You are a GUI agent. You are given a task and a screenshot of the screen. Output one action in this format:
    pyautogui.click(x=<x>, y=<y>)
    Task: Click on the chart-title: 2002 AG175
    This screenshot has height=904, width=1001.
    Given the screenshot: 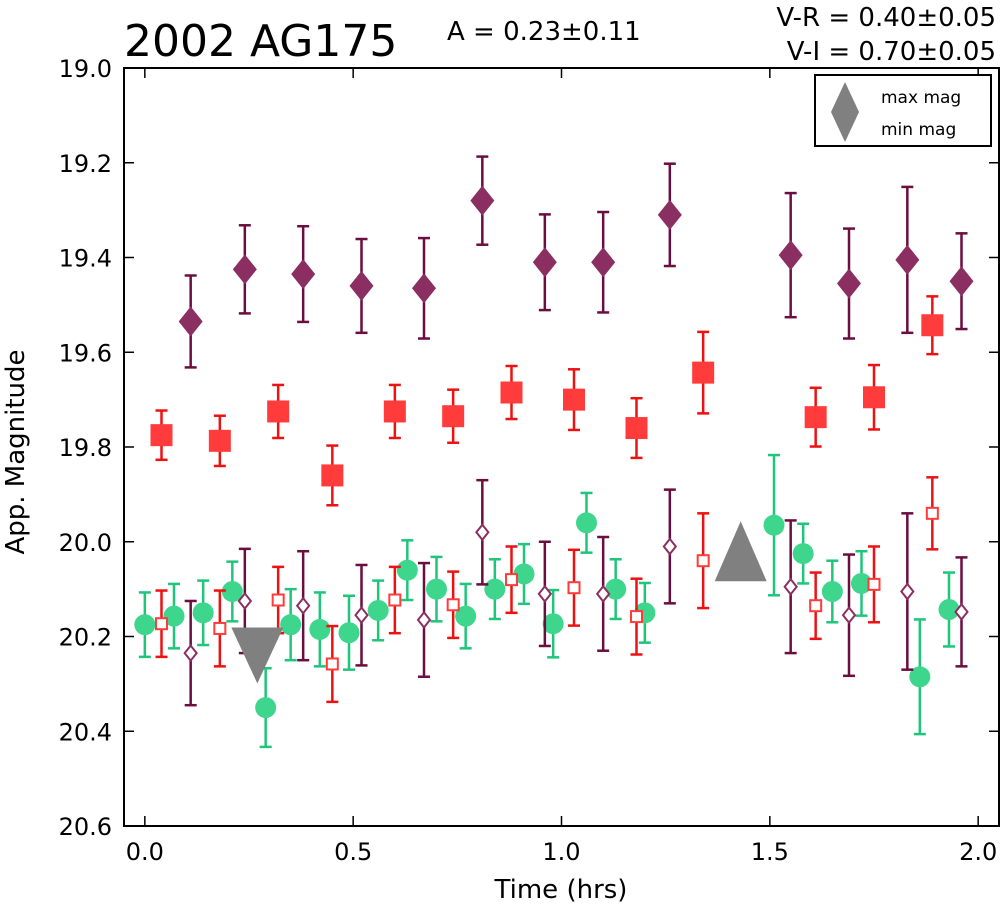 What is the action you would take?
    pyautogui.click(x=260, y=41)
    